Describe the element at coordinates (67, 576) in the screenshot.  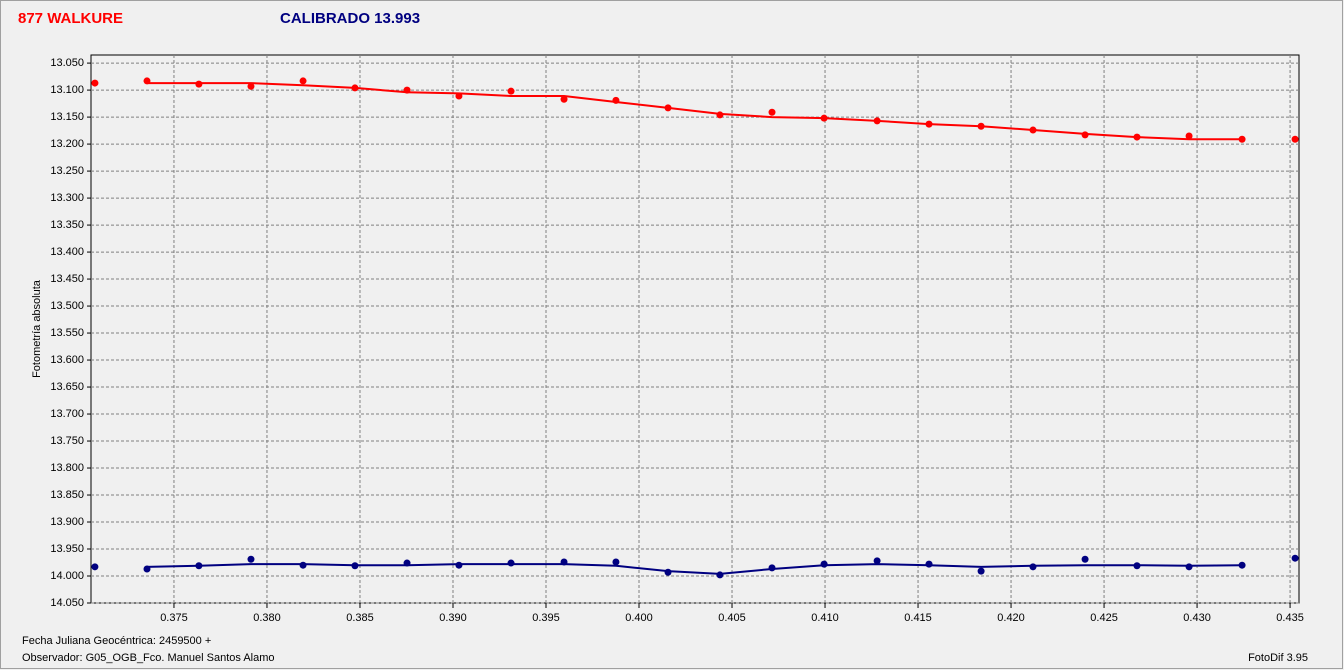
I see `y-tick-label: 14.000` at that location.